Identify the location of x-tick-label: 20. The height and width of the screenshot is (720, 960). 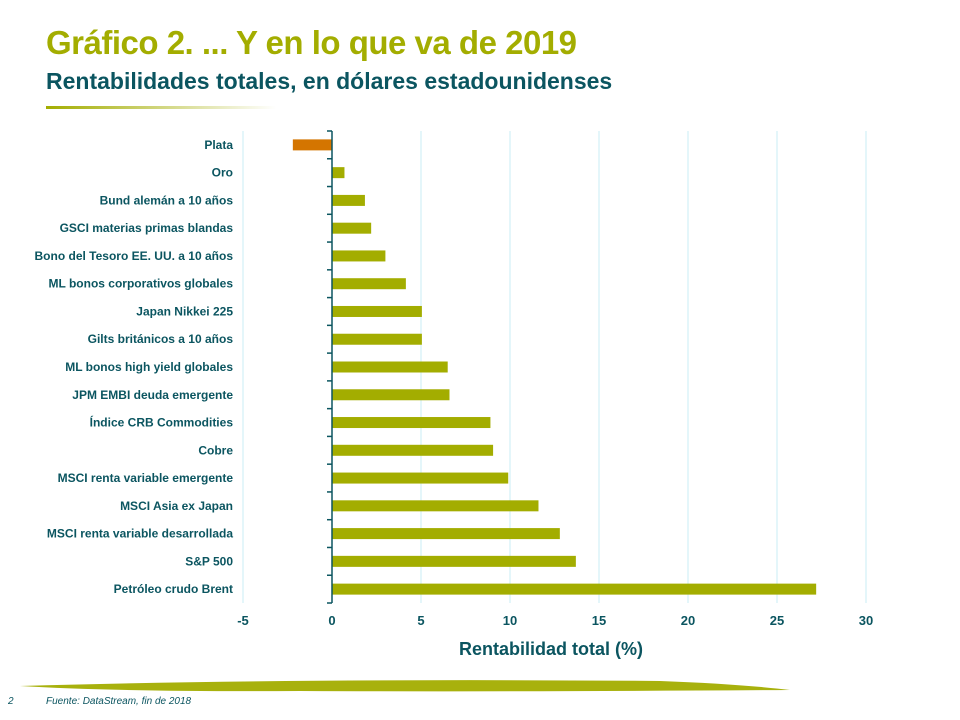
(688, 620).